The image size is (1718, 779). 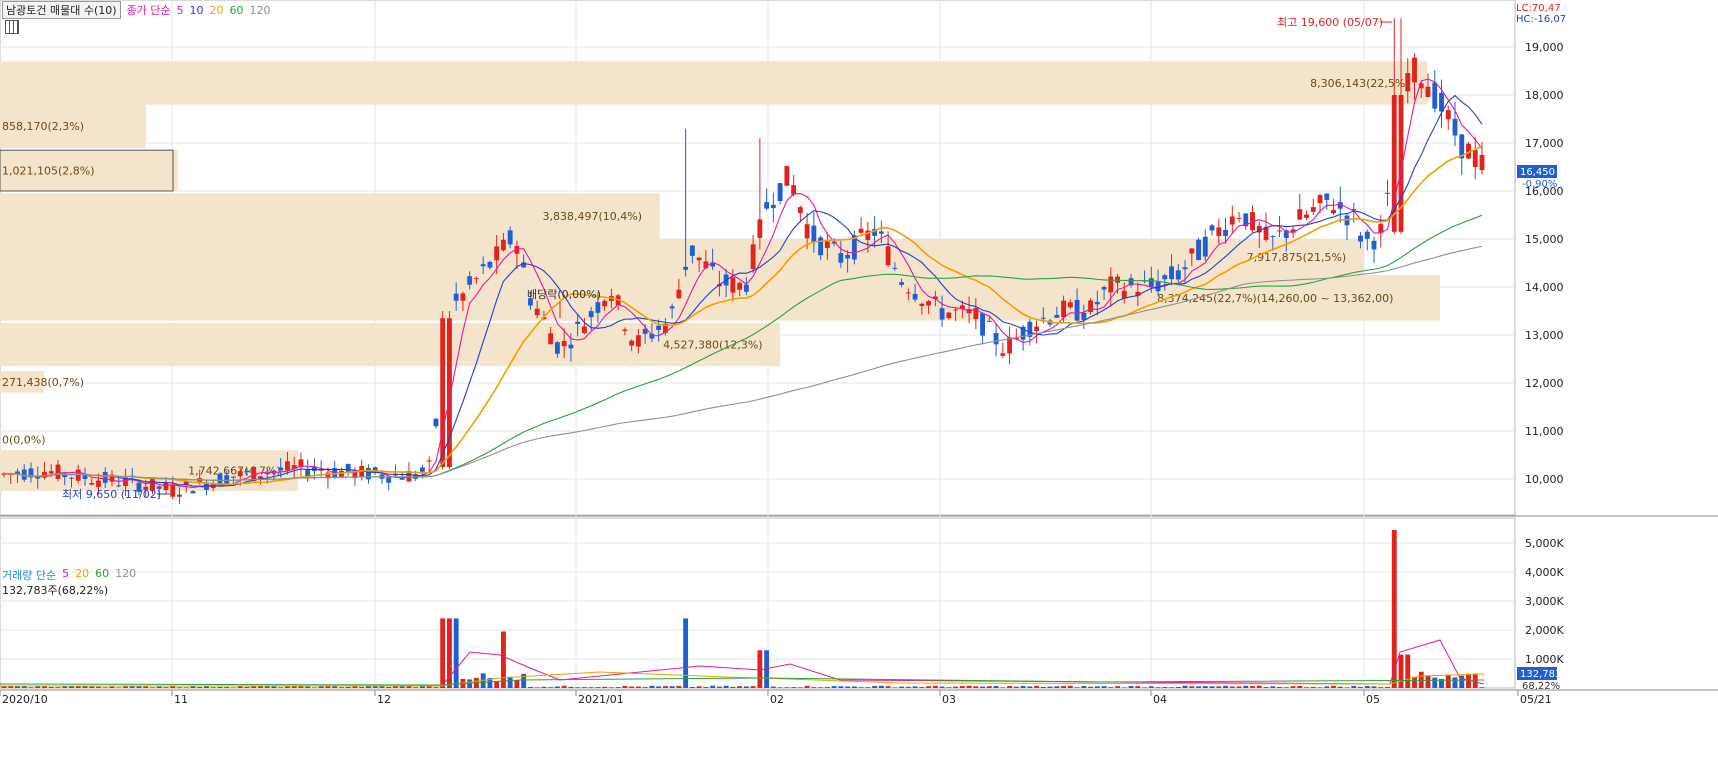 What do you see at coordinates (1544, 479) in the screenshot?
I see `price-tick-label: 10,000` at bounding box center [1544, 479].